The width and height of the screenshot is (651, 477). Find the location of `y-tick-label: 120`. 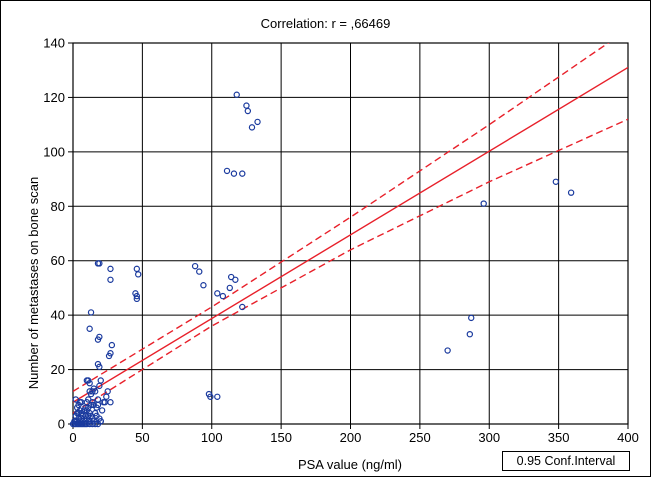

y-tick-label: 120 is located at coordinates (54, 97).